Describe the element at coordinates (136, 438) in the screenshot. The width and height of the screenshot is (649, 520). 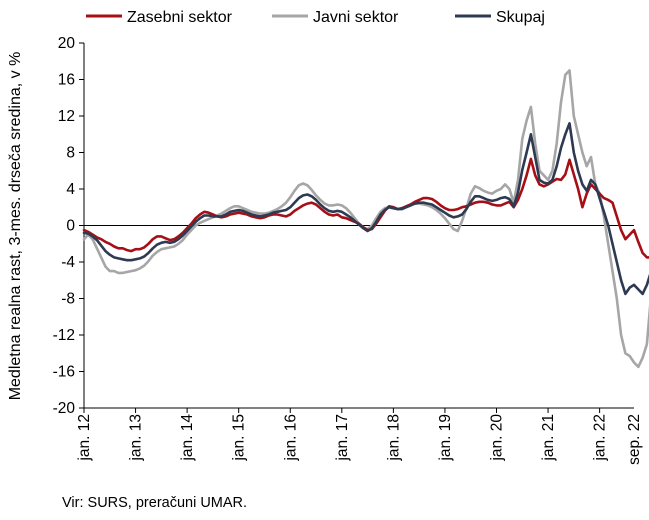
I see `x-tick-label: jan. 13` at that location.